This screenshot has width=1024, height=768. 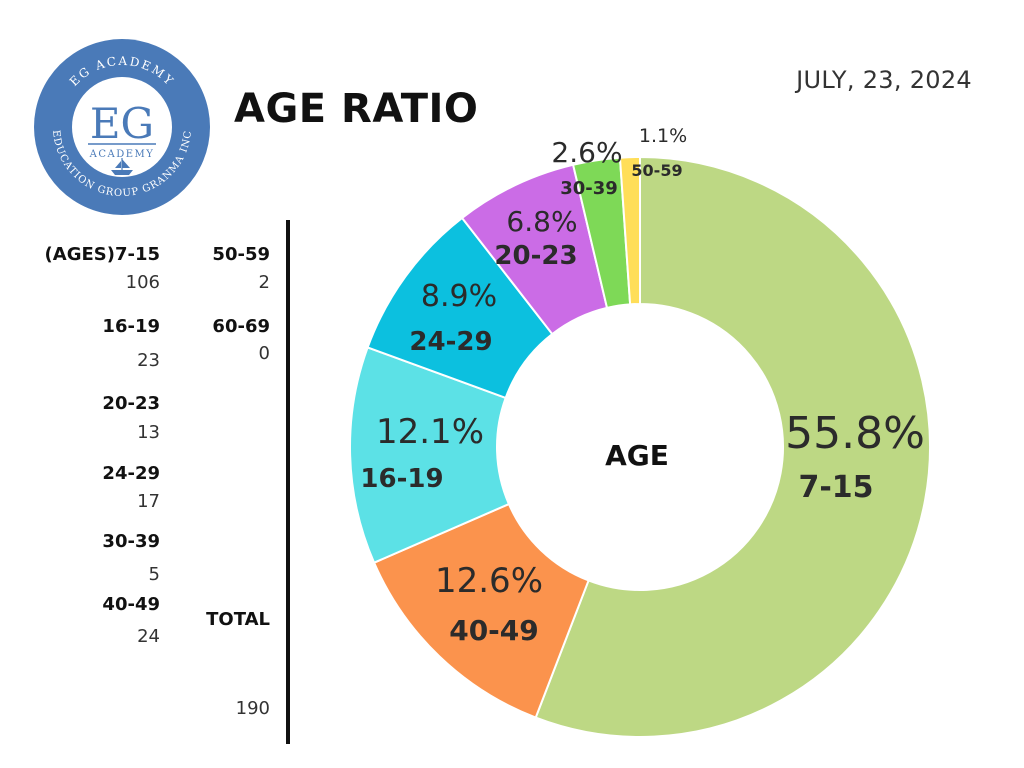 I want to click on table-value: 2, so click(x=264, y=282).